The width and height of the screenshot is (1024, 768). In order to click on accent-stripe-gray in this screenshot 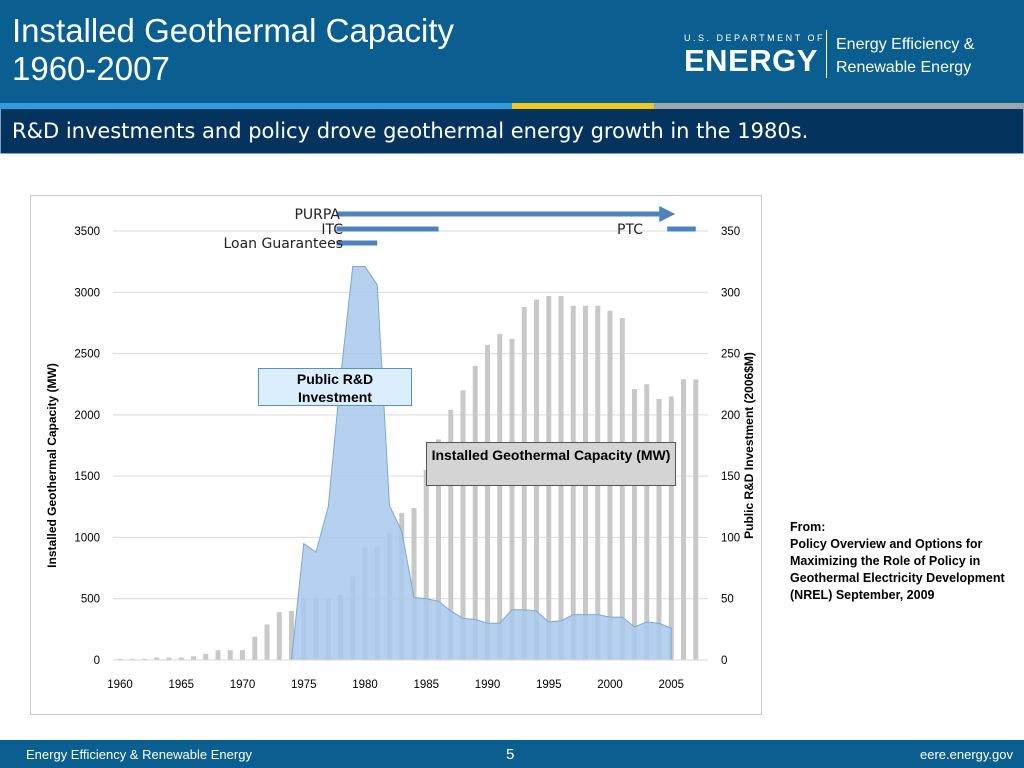, I will do `click(839, 106)`.